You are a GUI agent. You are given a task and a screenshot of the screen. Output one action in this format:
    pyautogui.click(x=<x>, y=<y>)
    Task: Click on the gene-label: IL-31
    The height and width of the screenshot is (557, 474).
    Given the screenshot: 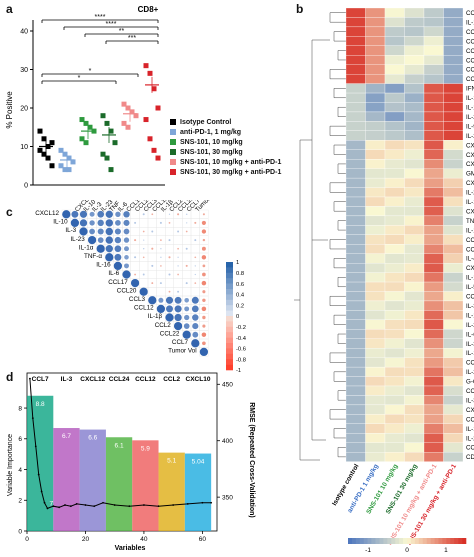 What is the action you would take?
    pyautogui.click(x=470, y=344)
    